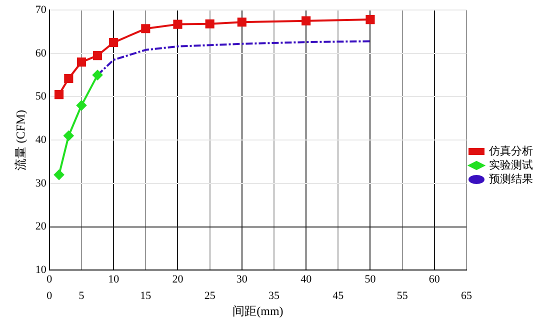 The height and width of the screenshot is (329, 553). What do you see at coordinates (49, 296) in the screenshot?
I see `x2-tick-label: 0` at bounding box center [49, 296].